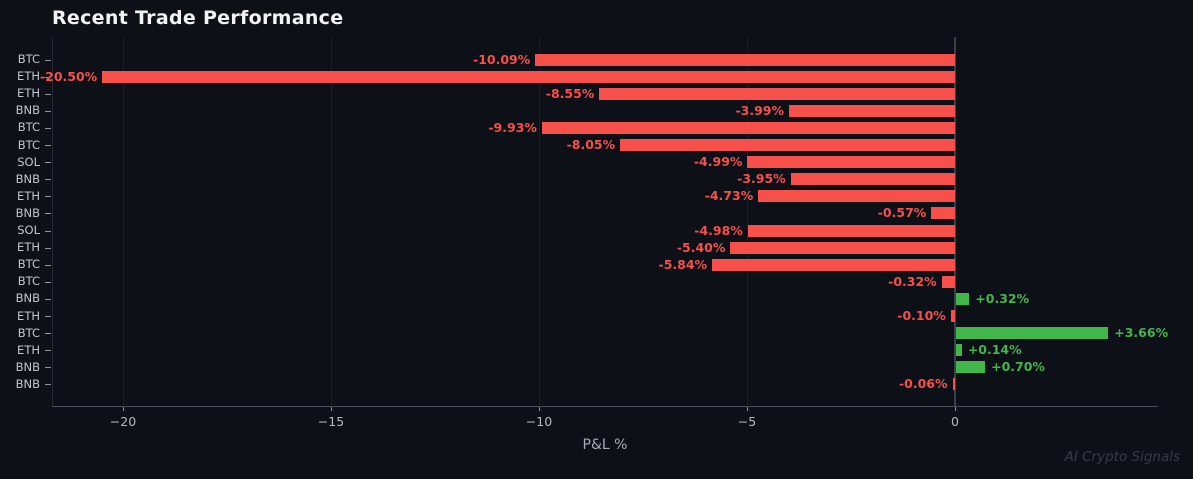 The height and width of the screenshot is (479, 1193). Describe the element at coordinates (605, 445) in the screenshot. I see `x-axis-label: P&L %` at that location.